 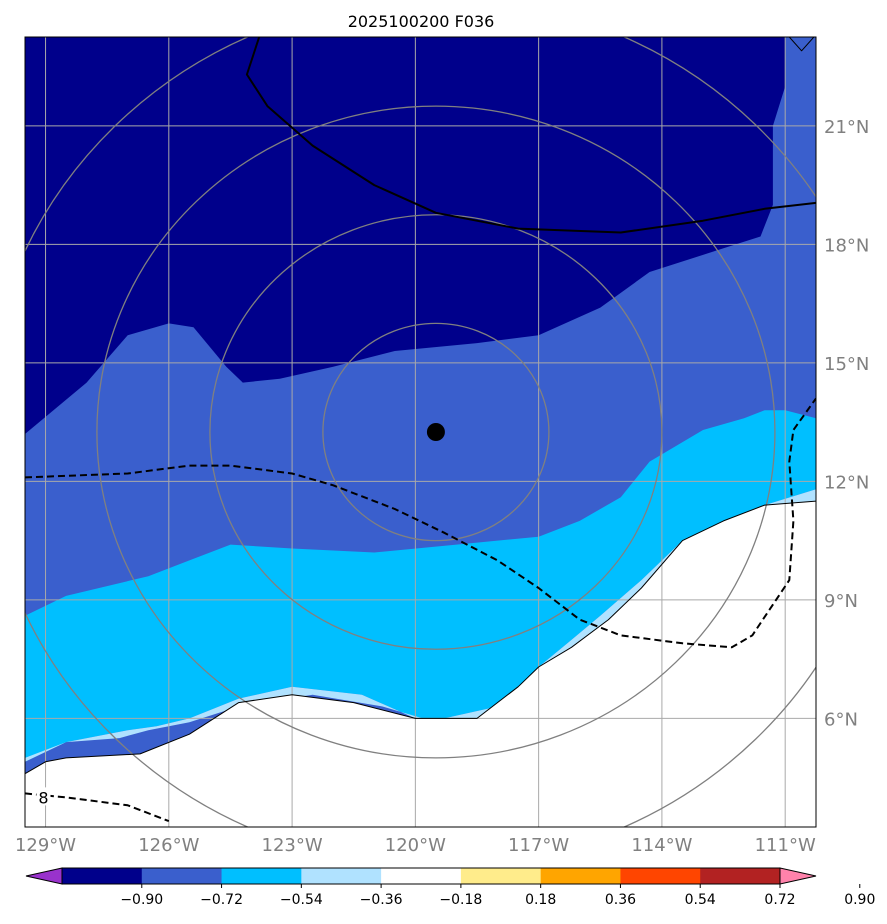 I want to click on lon-tick-label: 120°W, so click(x=415, y=845).